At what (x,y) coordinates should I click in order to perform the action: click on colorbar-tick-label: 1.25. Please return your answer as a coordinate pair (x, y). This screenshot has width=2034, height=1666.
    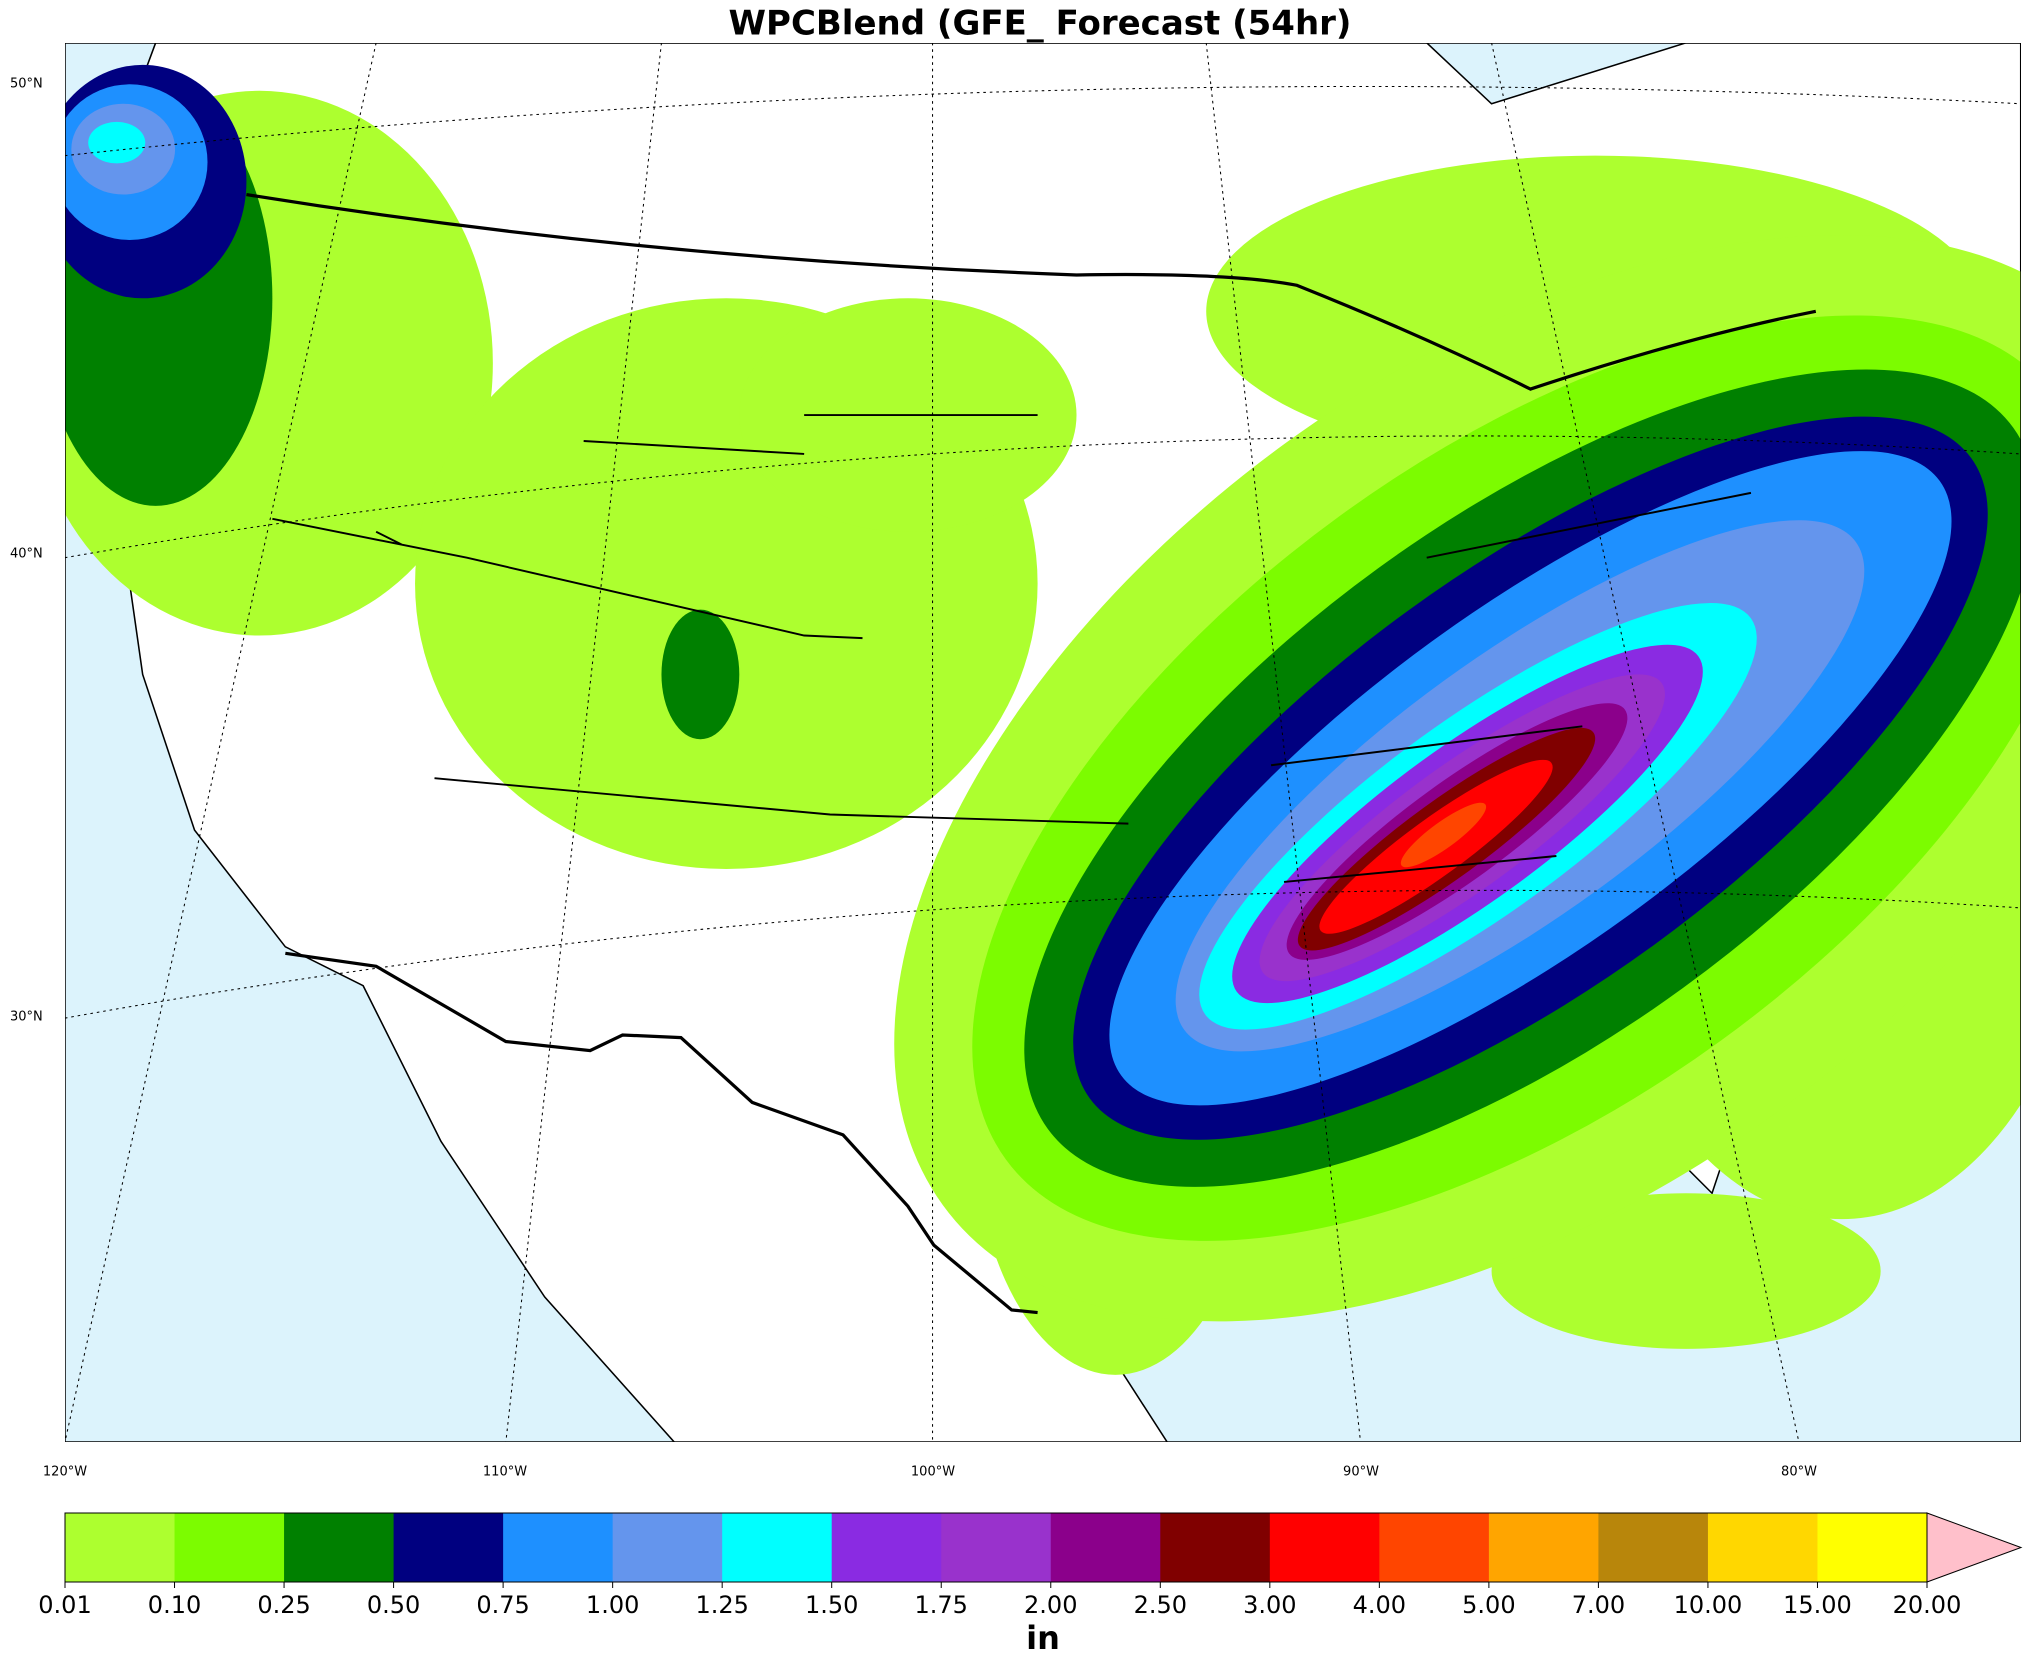
    Looking at the image, I should click on (721, 1605).